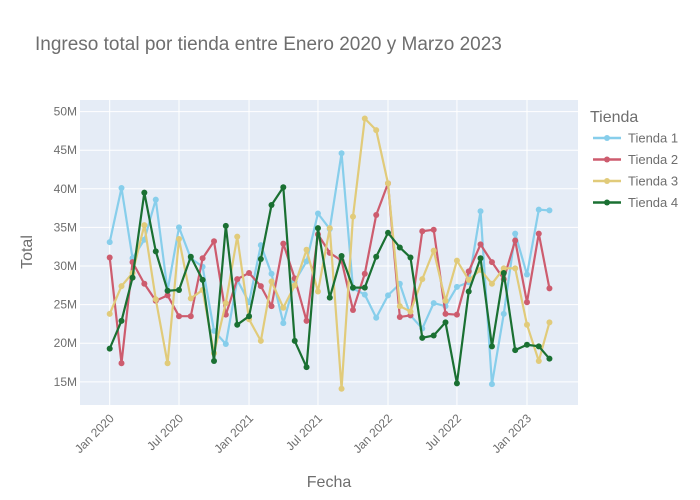  Describe the element at coordinates (635, 138) in the screenshot. I see `legend-item: Tienda 1` at that location.